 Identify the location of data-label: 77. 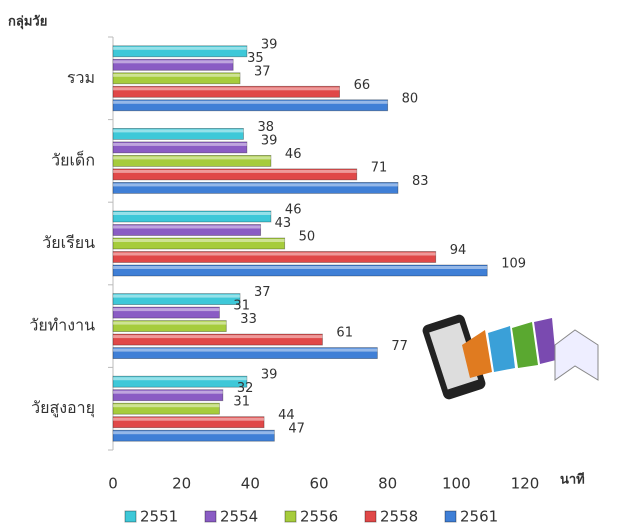
(399, 346).